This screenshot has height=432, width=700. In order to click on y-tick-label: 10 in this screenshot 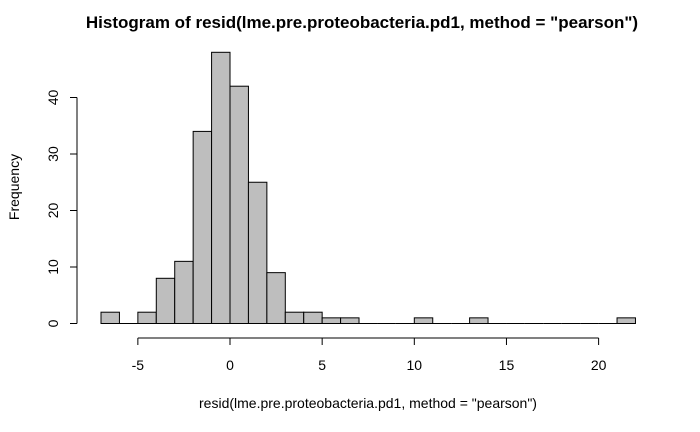, I will do `click(53, 267)`.